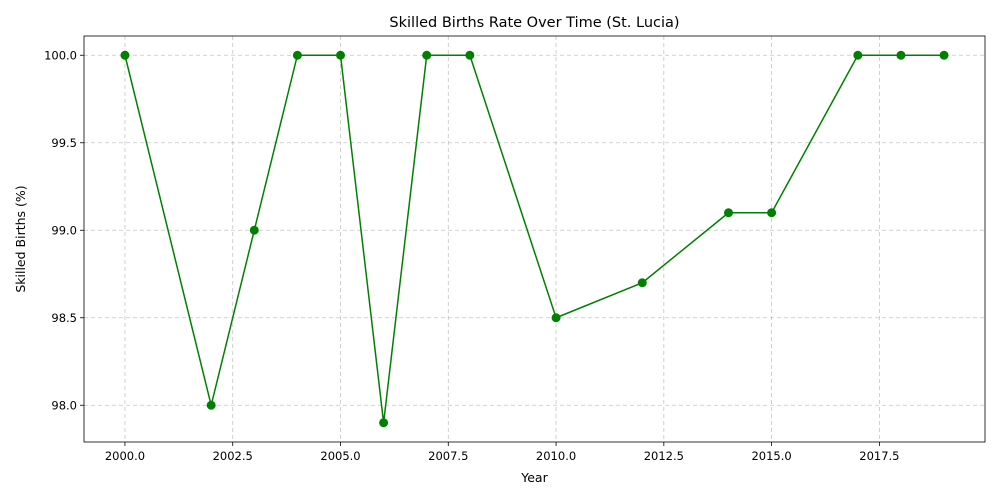  Describe the element at coordinates (64, 405) in the screenshot. I see `y-tick-label: 98.0` at that location.